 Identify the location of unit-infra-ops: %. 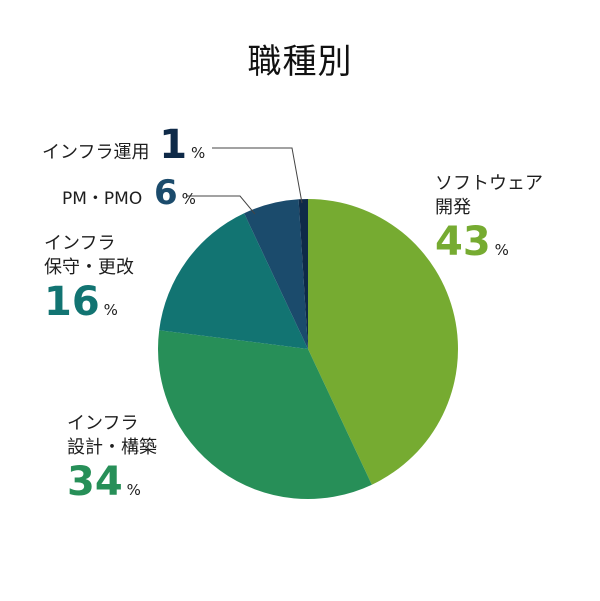
(198, 153).